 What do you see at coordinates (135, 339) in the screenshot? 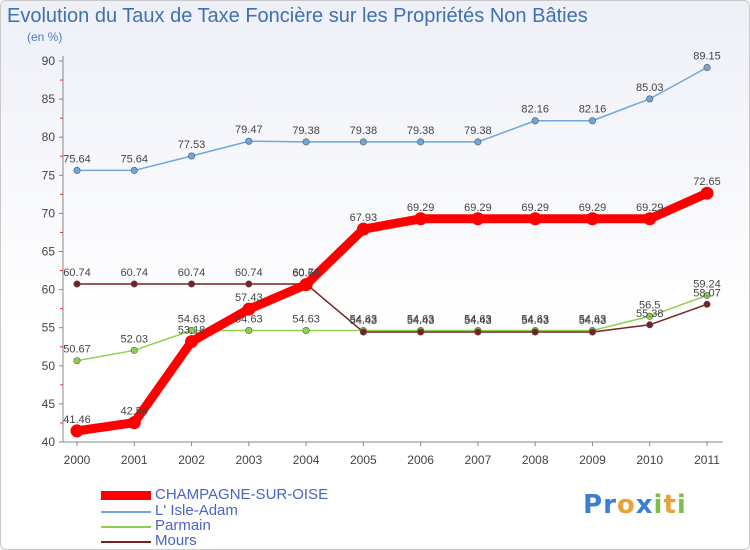
I see `data-label-parmain: 52.03` at bounding box center [135, 339].